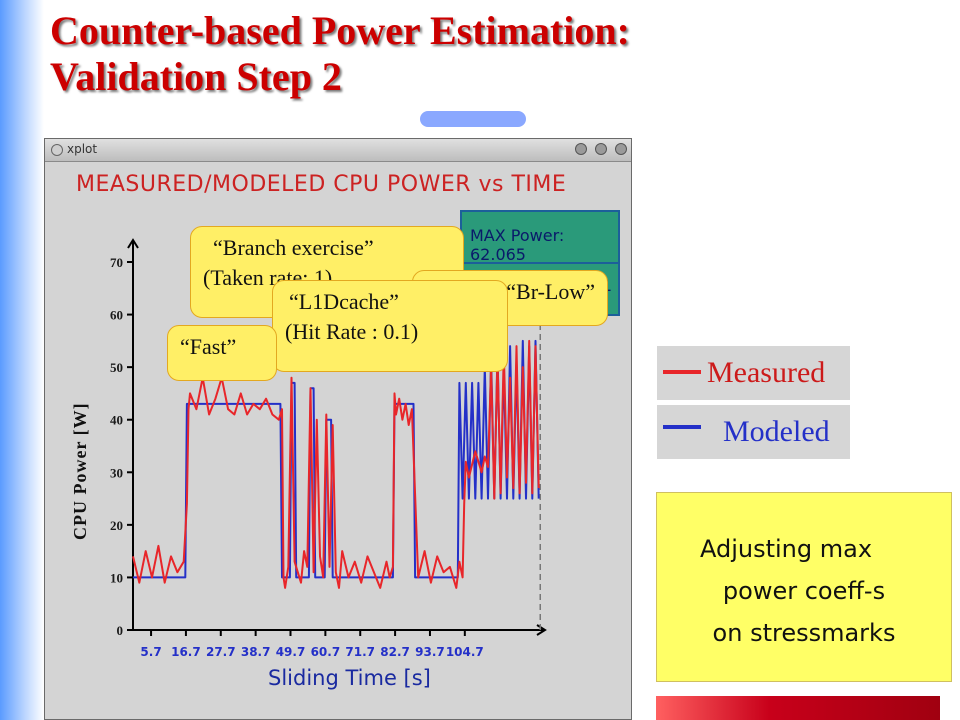 This screenshot has height=720, width=960. Describe the element at coordinates (581, 149) in the screenshot. I see `minimize-button` at that location.